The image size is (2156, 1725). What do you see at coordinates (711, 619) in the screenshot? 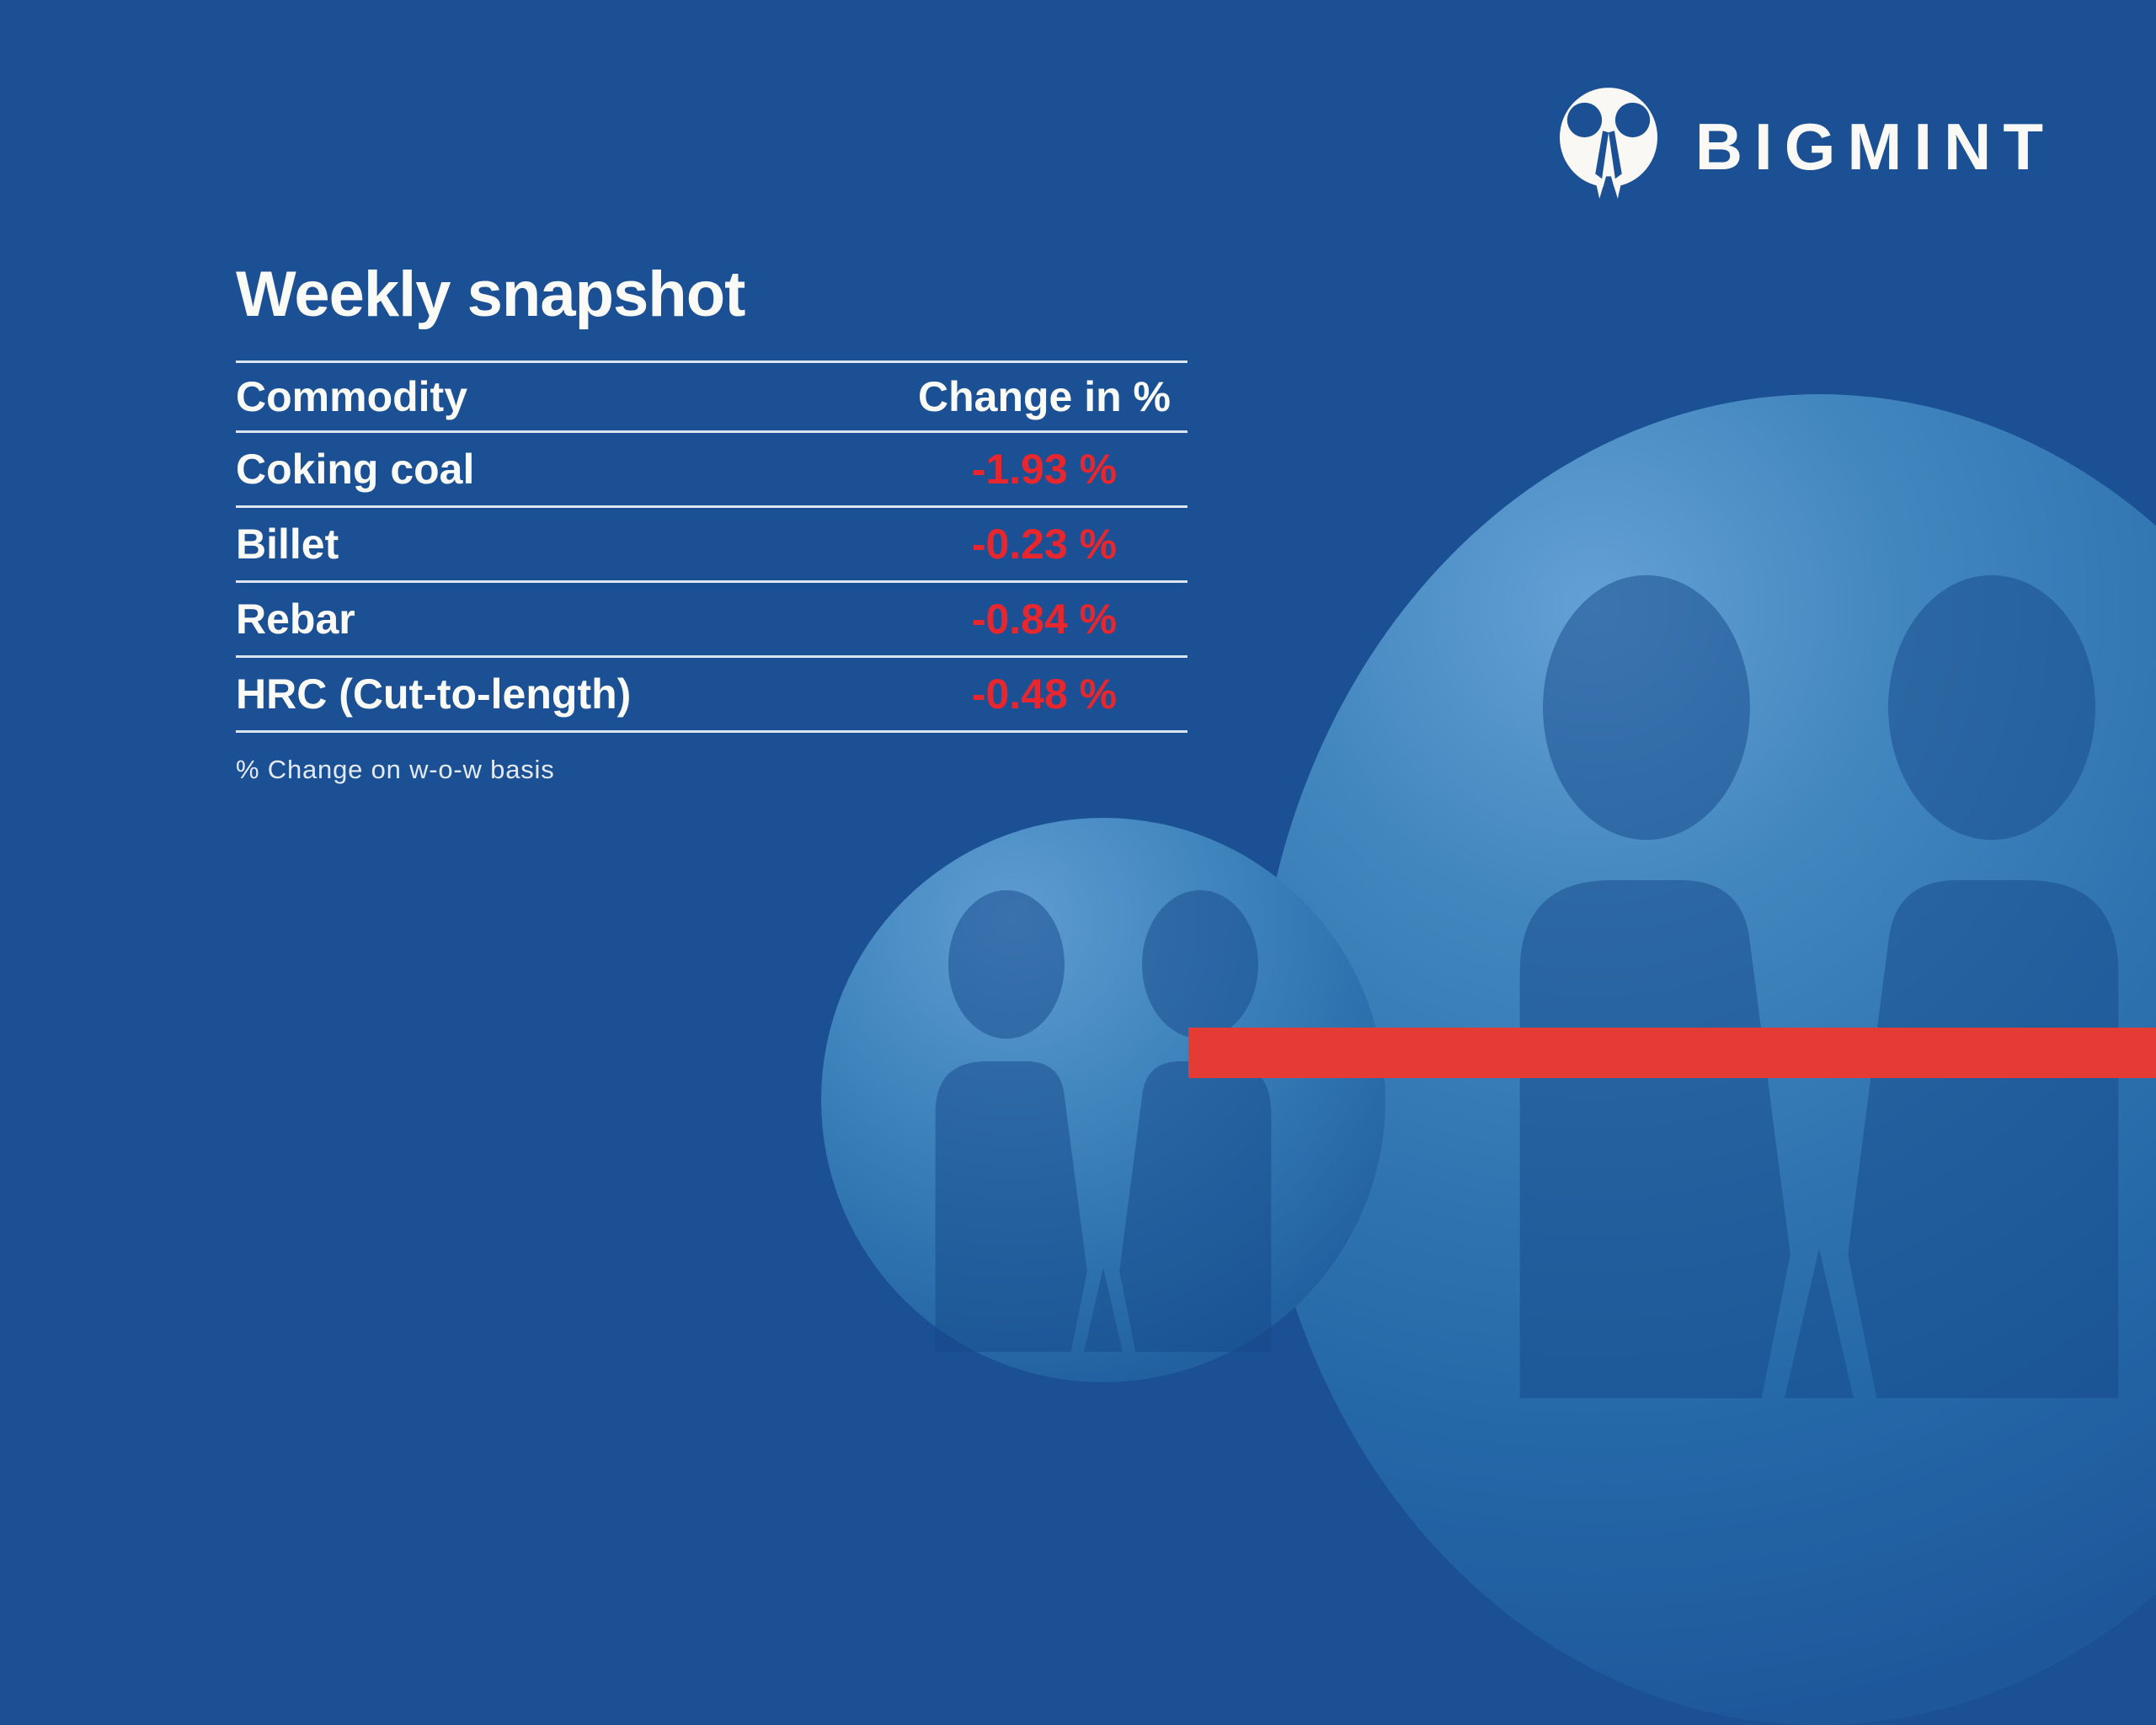
I see `table-row: Rebar -0.84 %` at bounding box center [711, 619].